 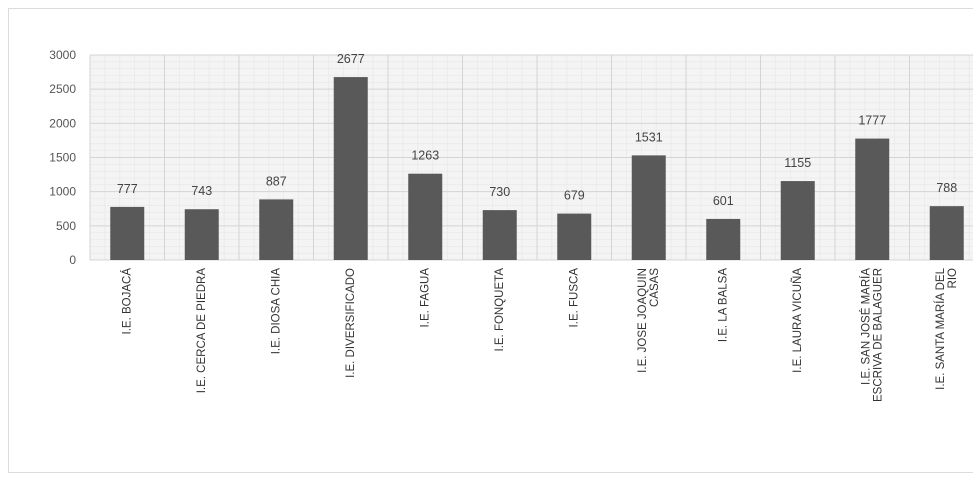 I want to click on x-tick-label: I.E. LAURA VICUÑA, so click(x=797, y=320).